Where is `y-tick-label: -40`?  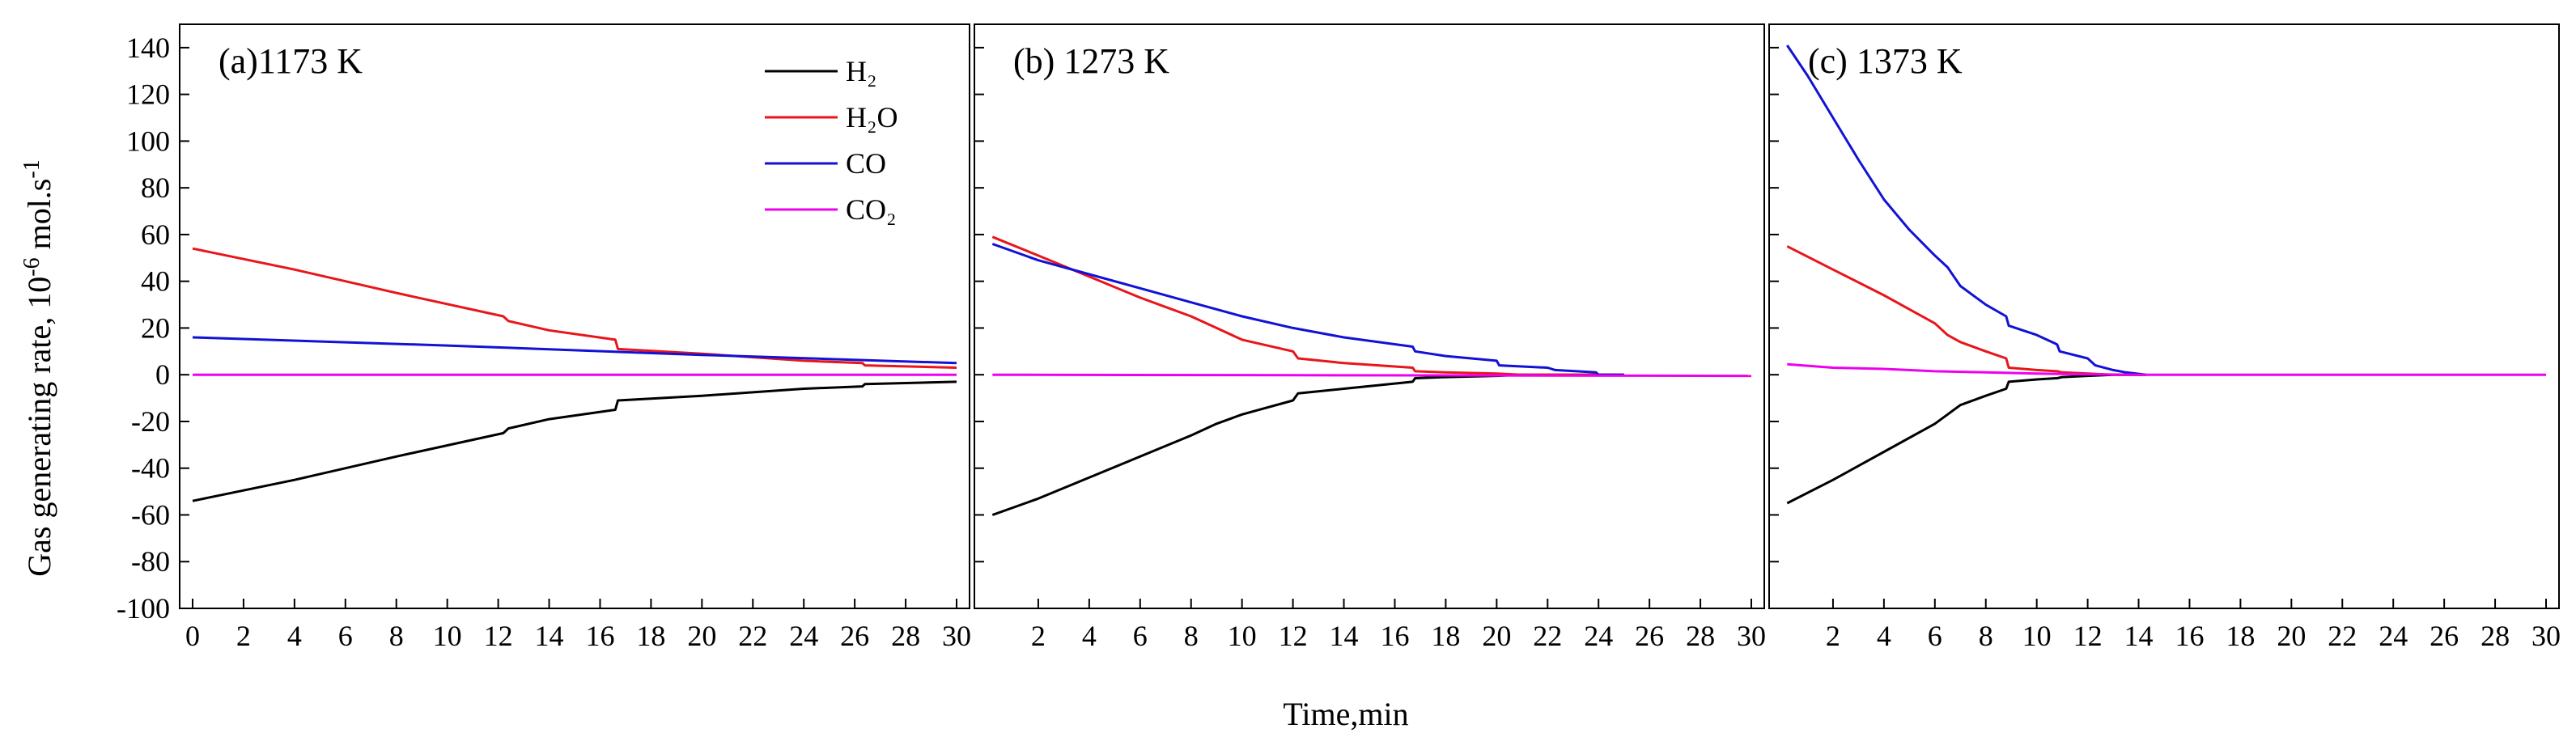 y-tick-label: -40 is located at coordinates (150, 469).